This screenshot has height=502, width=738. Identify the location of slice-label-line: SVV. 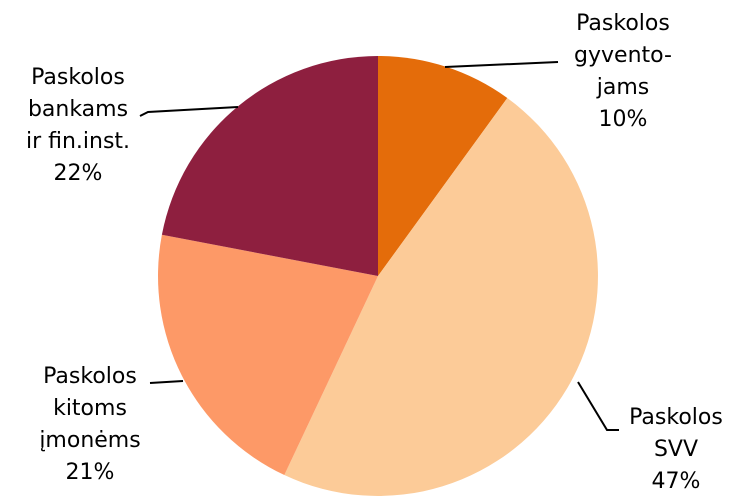
(676, 449).